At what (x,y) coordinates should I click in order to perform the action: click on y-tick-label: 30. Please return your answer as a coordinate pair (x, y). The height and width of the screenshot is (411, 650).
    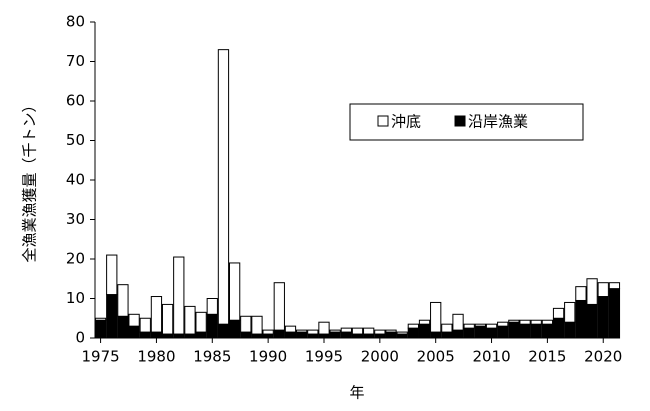
    Looking at the image, I should click on (75, 219).